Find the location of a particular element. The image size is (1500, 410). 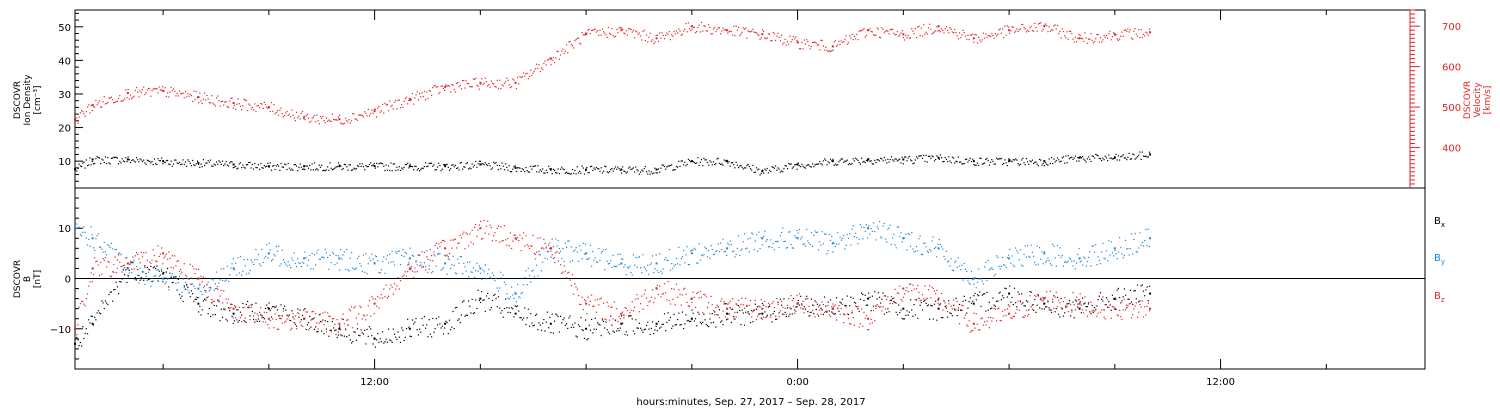

ion-density-point is located at coordinates (797, 164).